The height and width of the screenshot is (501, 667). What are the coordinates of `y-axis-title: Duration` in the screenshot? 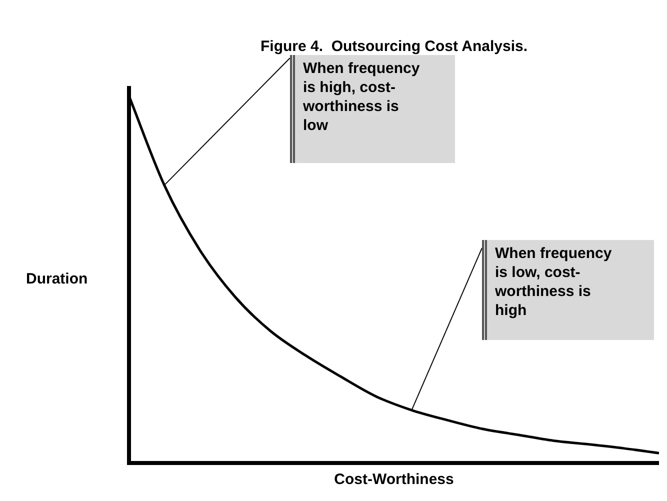 It's located at (57, 279).